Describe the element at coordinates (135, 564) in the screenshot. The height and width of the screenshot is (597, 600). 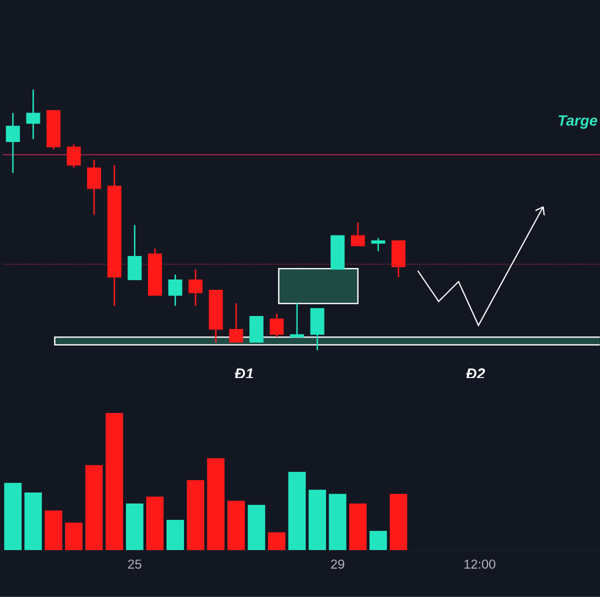
I see `x-tick-label: 25` at that location.